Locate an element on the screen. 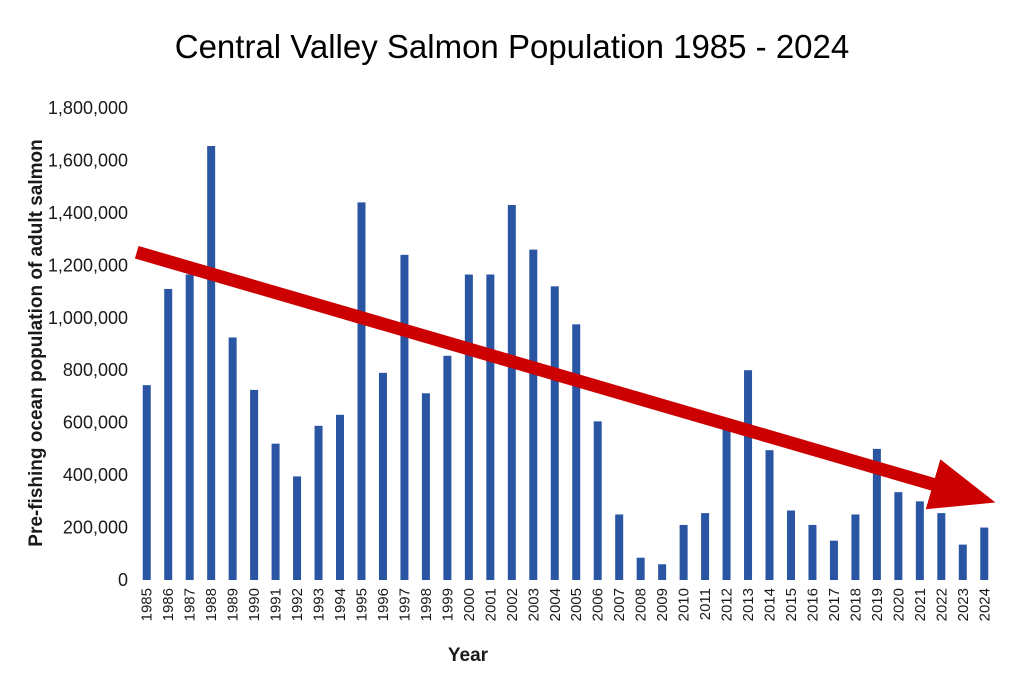 This screenshot has height=695, width=1024. x-tick-label: 1988 is located at coordinates (211, 604).